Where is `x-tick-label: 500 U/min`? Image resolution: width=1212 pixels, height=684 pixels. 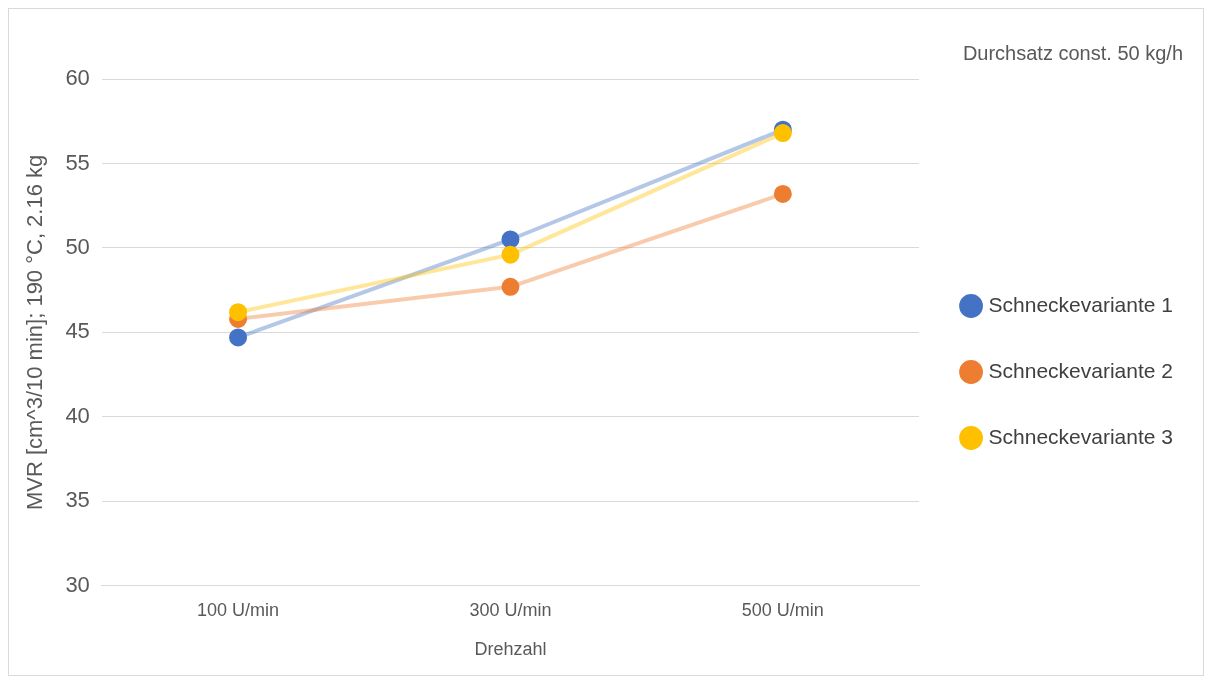
x-tick-label: 500 U/min is located at coordinates (782, 609).